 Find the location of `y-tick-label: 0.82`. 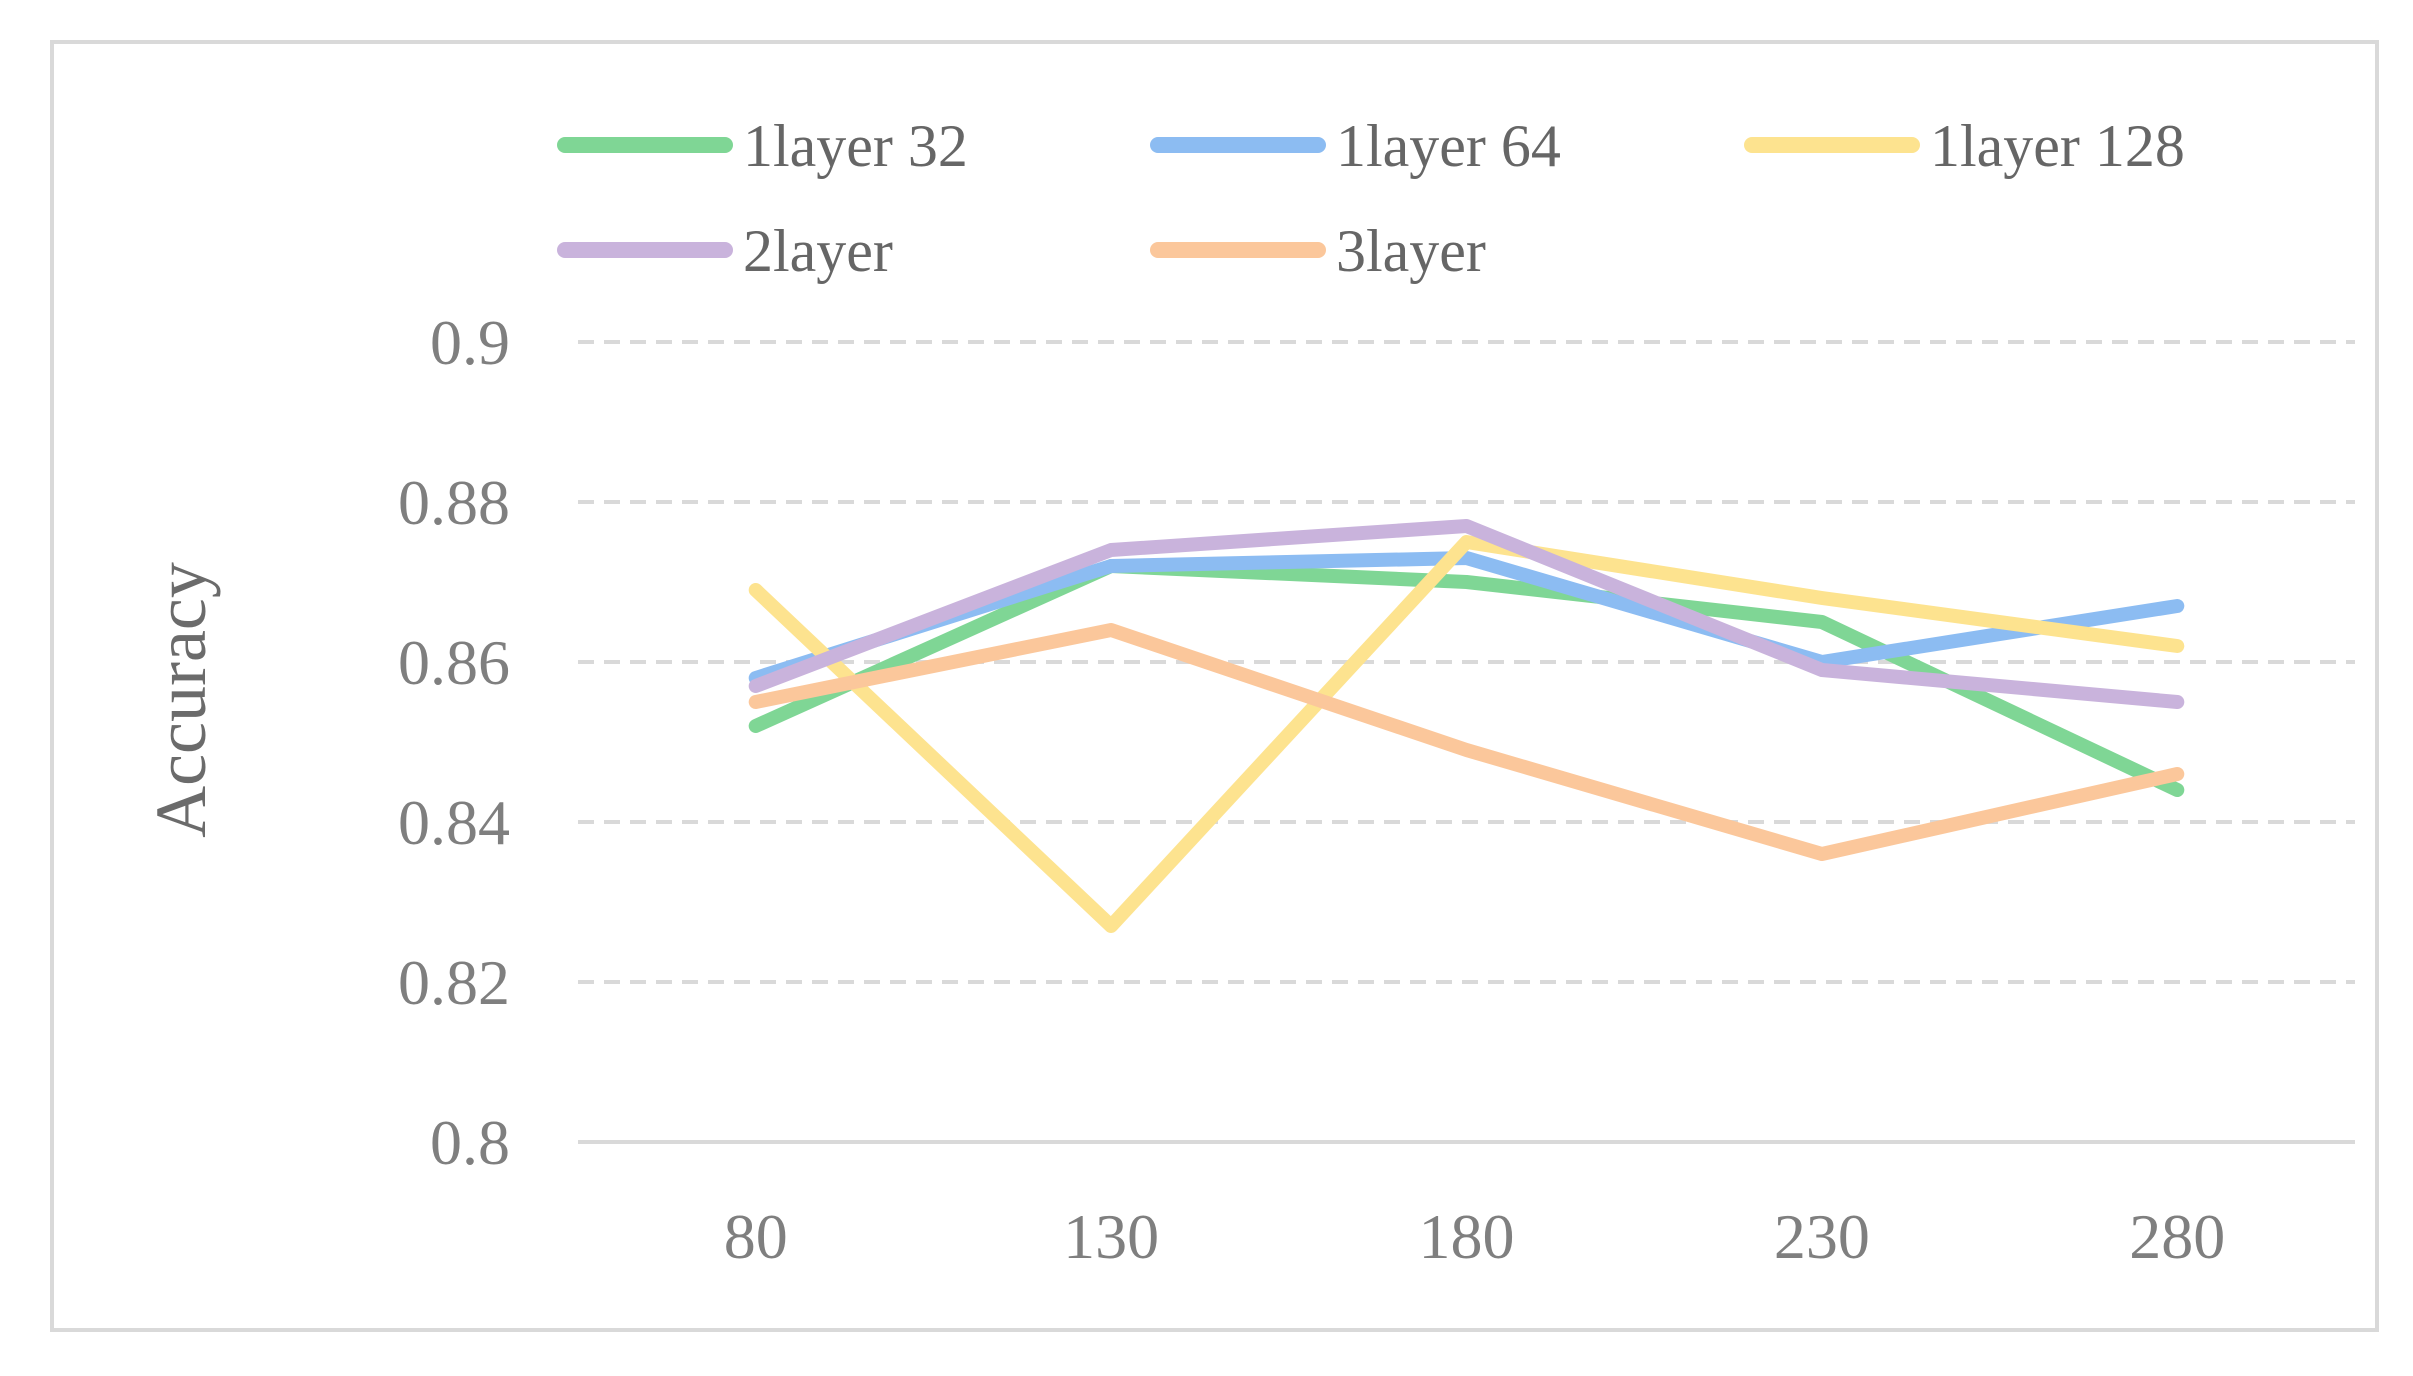

y-tick-label: 0.82 is located at coordinates (454, 982).